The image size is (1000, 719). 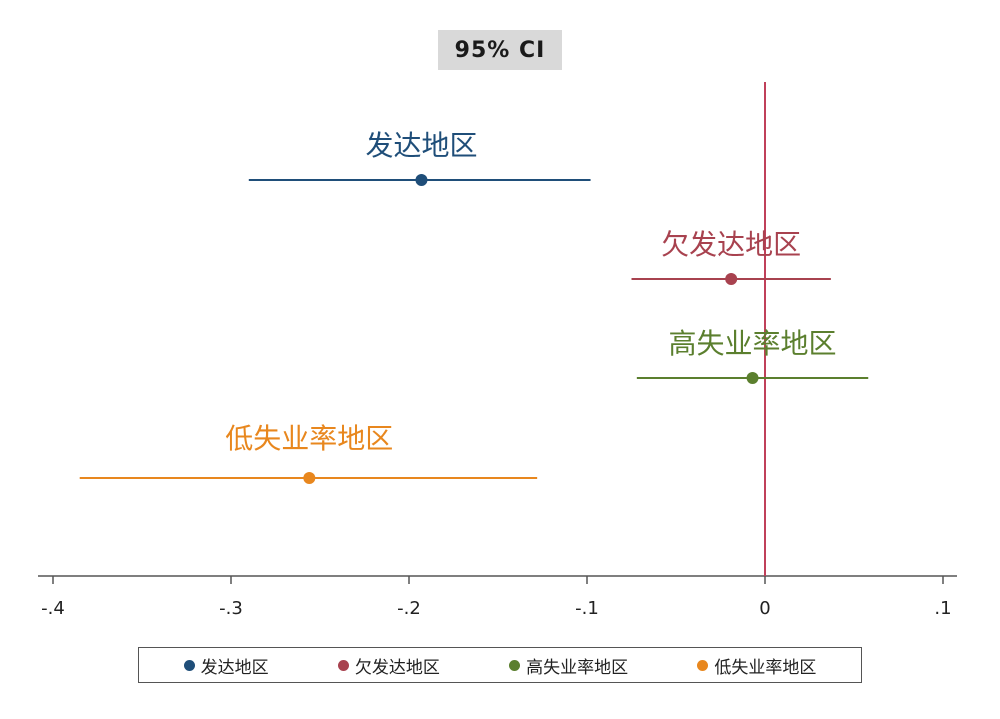 I want to click on series-label: 欠发达地区, so click(x=731, y=244).